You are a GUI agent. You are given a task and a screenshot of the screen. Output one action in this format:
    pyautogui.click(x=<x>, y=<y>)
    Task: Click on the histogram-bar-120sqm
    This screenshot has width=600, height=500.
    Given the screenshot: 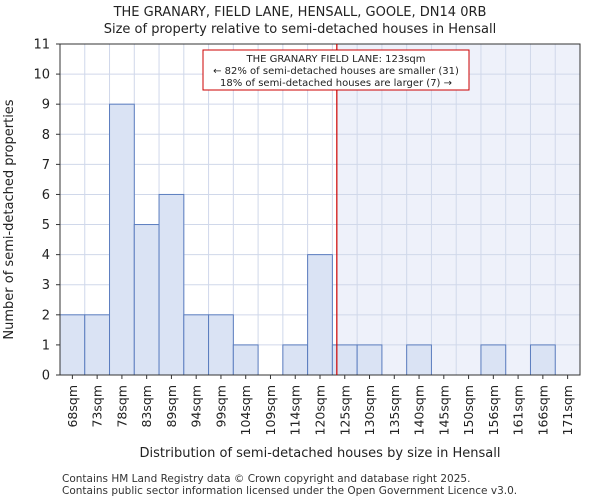 What is the action you would take?
    pyautogui.click(x=320, y=315)
    